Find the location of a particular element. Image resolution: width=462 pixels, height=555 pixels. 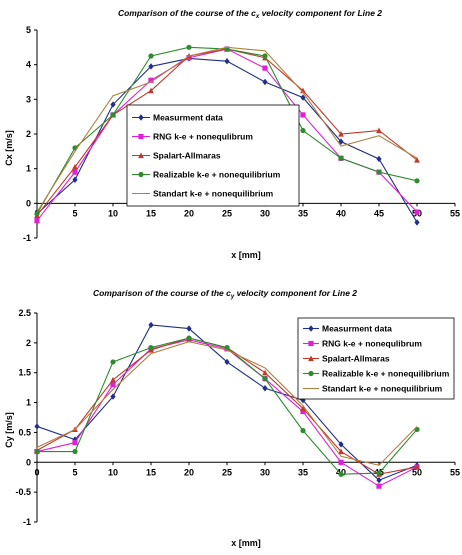

y-tick-label: 1.5 is located at coordinates (24, 373).